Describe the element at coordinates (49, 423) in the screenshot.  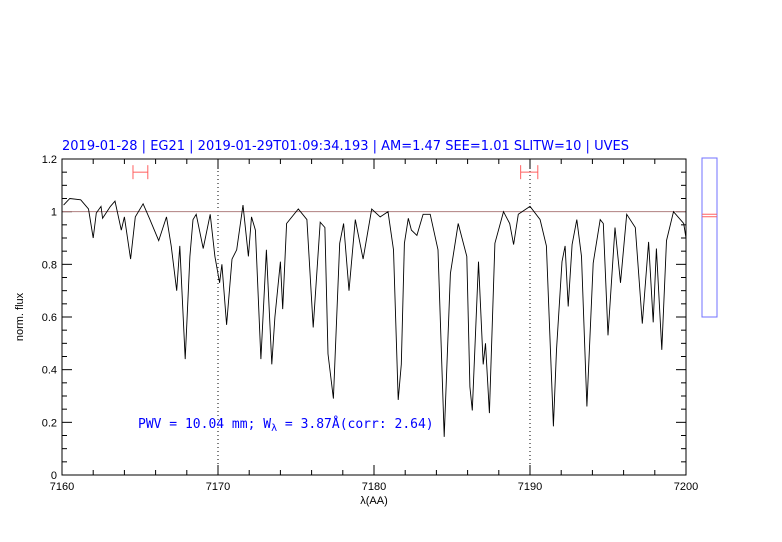
I see `y-tick-label: 0.2` at that location.